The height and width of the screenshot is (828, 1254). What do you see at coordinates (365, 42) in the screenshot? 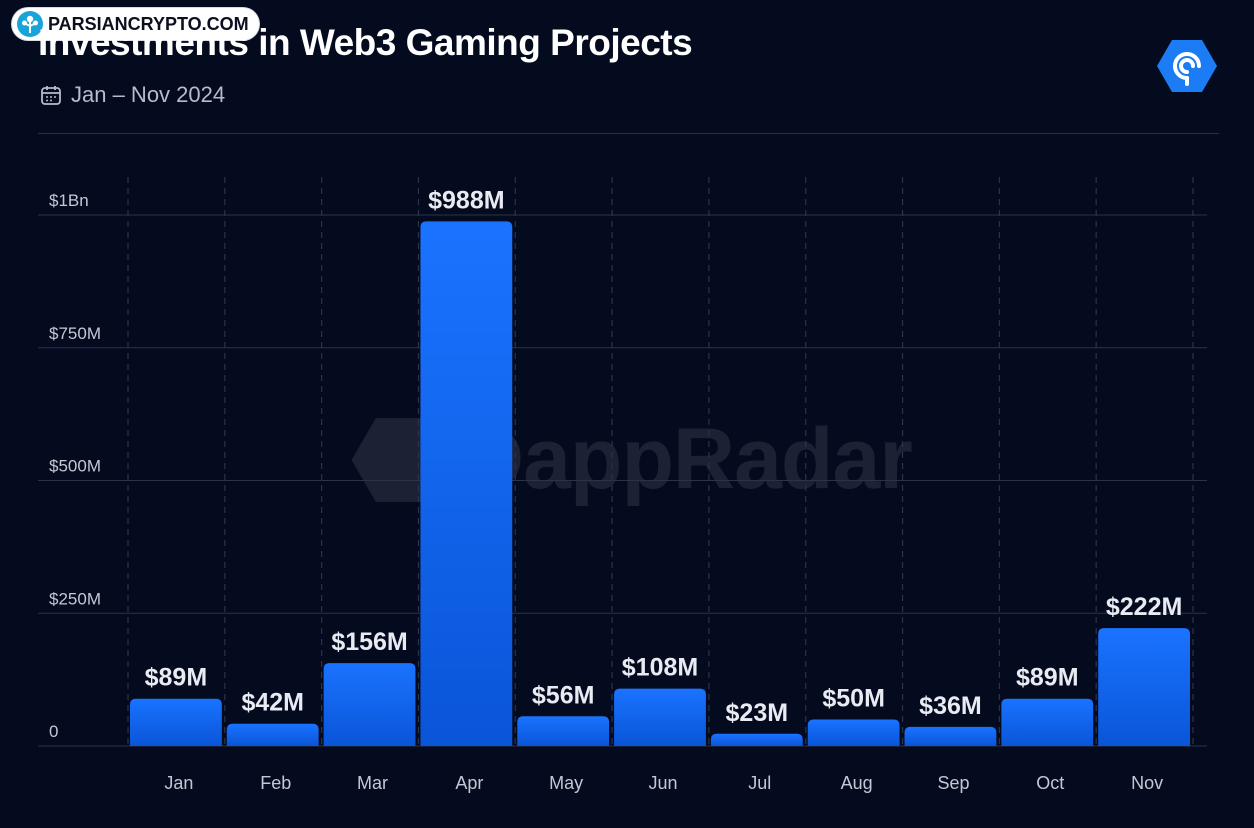
I see `chart-title: Investments in Web3 Gaming Projects` at bounding box center [365, 42].